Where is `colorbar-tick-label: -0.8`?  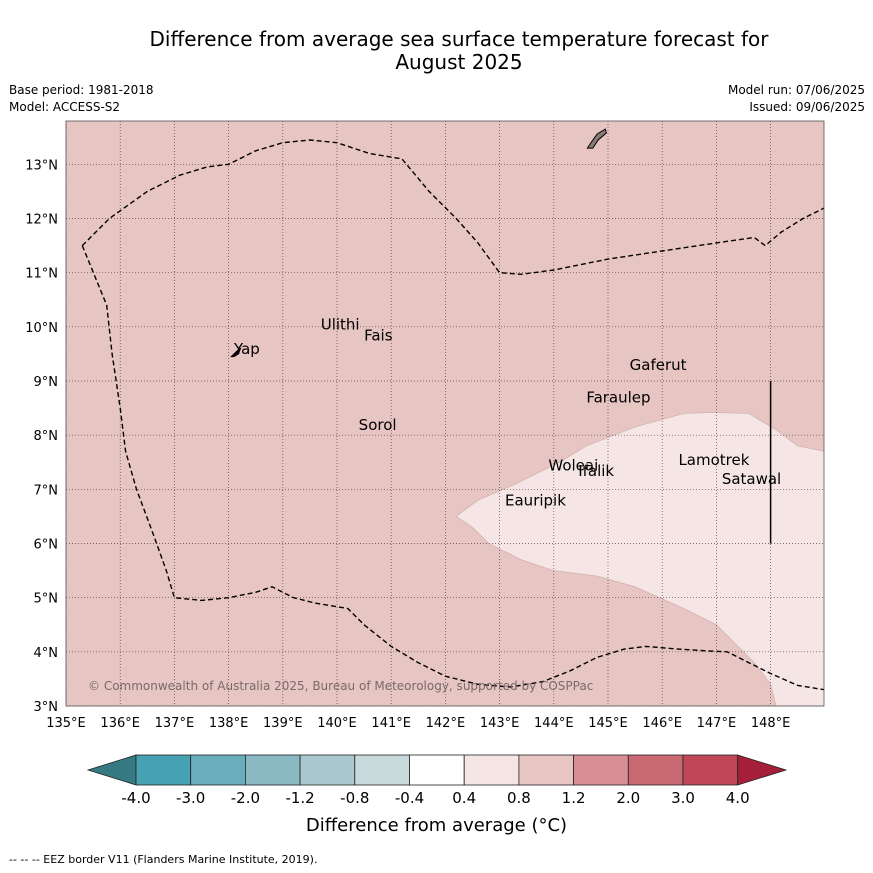 colorbar-tick-label: -0.8 is located at coordinates (354, 798).